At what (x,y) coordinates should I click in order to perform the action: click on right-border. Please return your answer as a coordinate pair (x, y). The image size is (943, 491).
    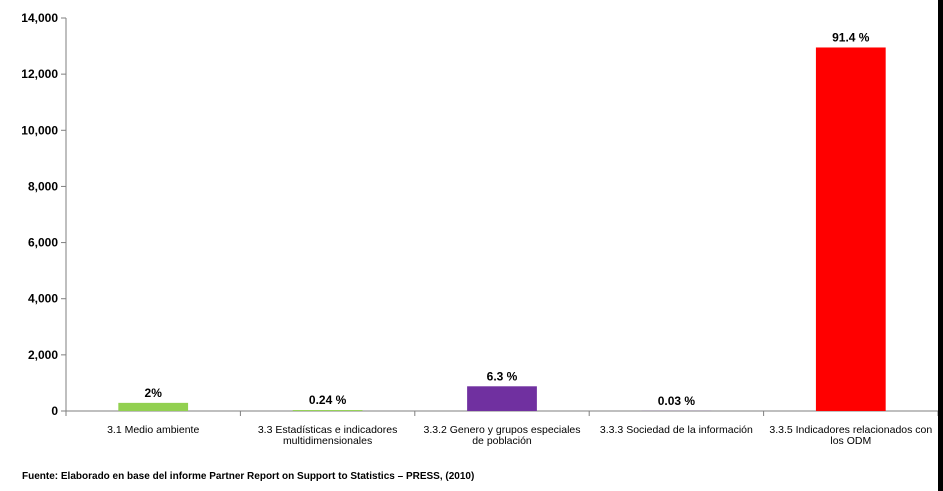
    Looking at the image, I should click on (940, 245).